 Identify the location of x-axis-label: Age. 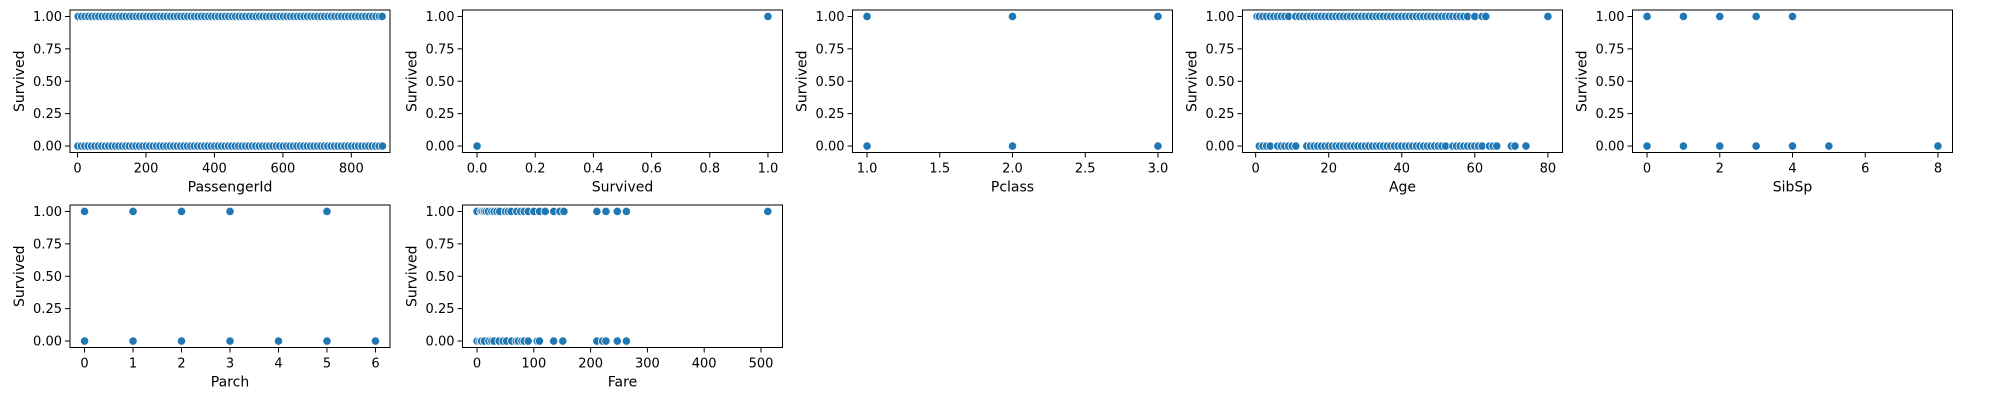
(1402, 188).